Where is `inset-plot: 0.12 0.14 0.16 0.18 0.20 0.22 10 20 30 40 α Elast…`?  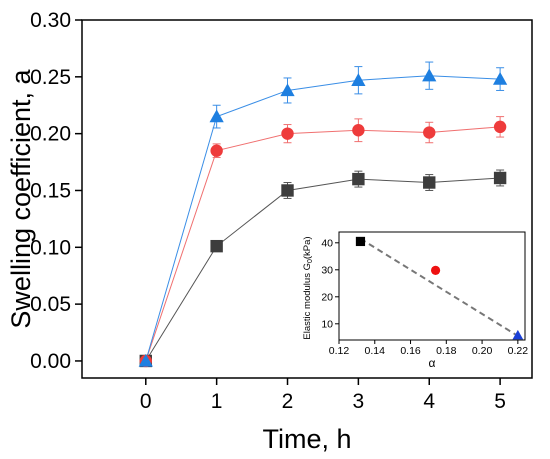 inset-plot: 0.12 0.14 0.16 0.18 0.20 0.22 10 20 30 40 α Elast… is located at coordinates (415, 300).